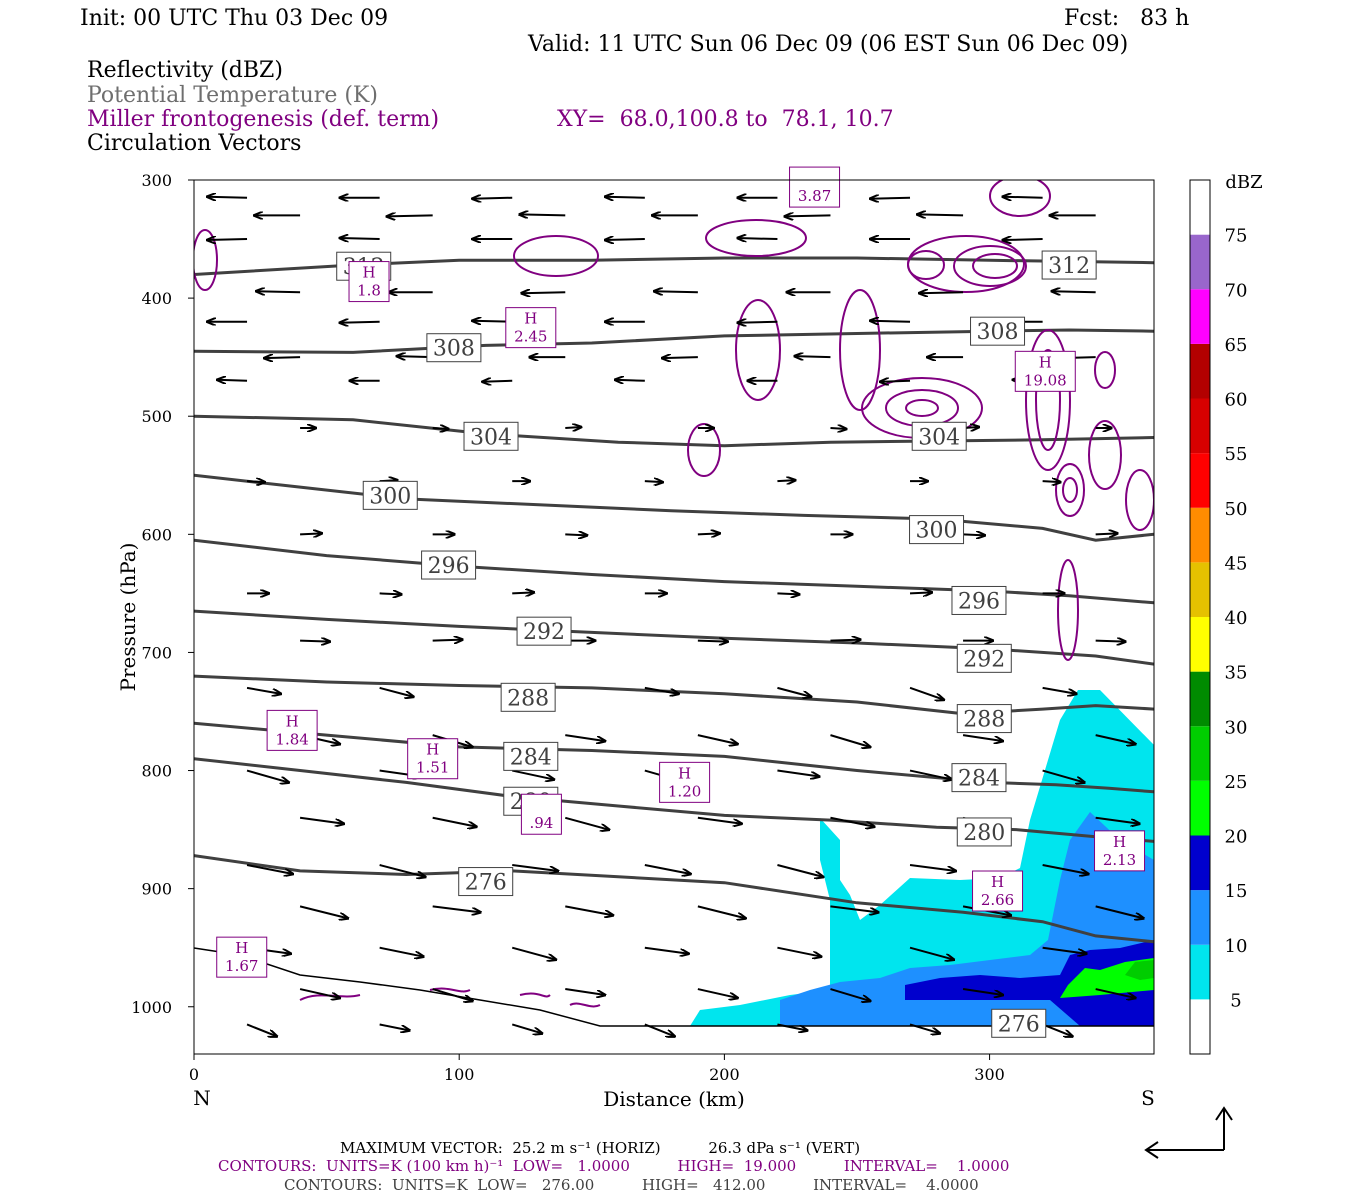  Describe the element at coordinates (241, 966) in the screenshot. I see `fg-max-value: 1.67` at that location.